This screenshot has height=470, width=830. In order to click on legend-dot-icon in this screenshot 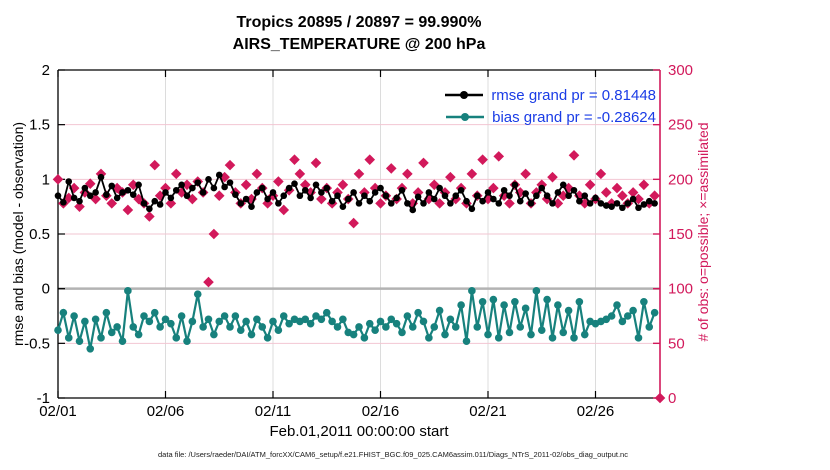, I will do `click(464, 95)`.